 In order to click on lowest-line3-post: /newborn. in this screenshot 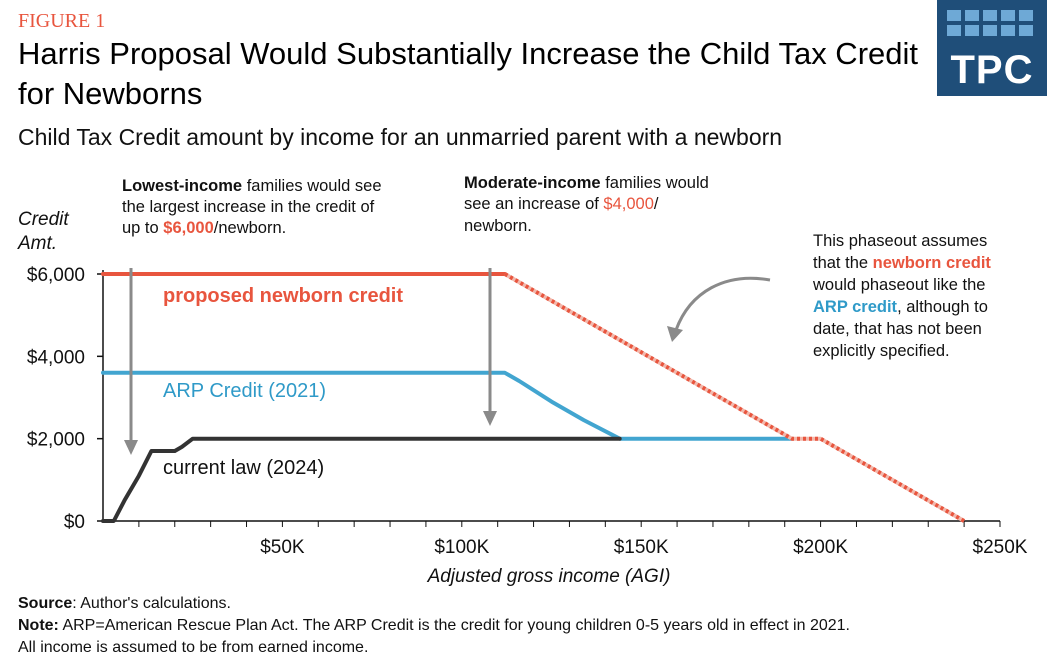, I will do `click(250, 228)`.